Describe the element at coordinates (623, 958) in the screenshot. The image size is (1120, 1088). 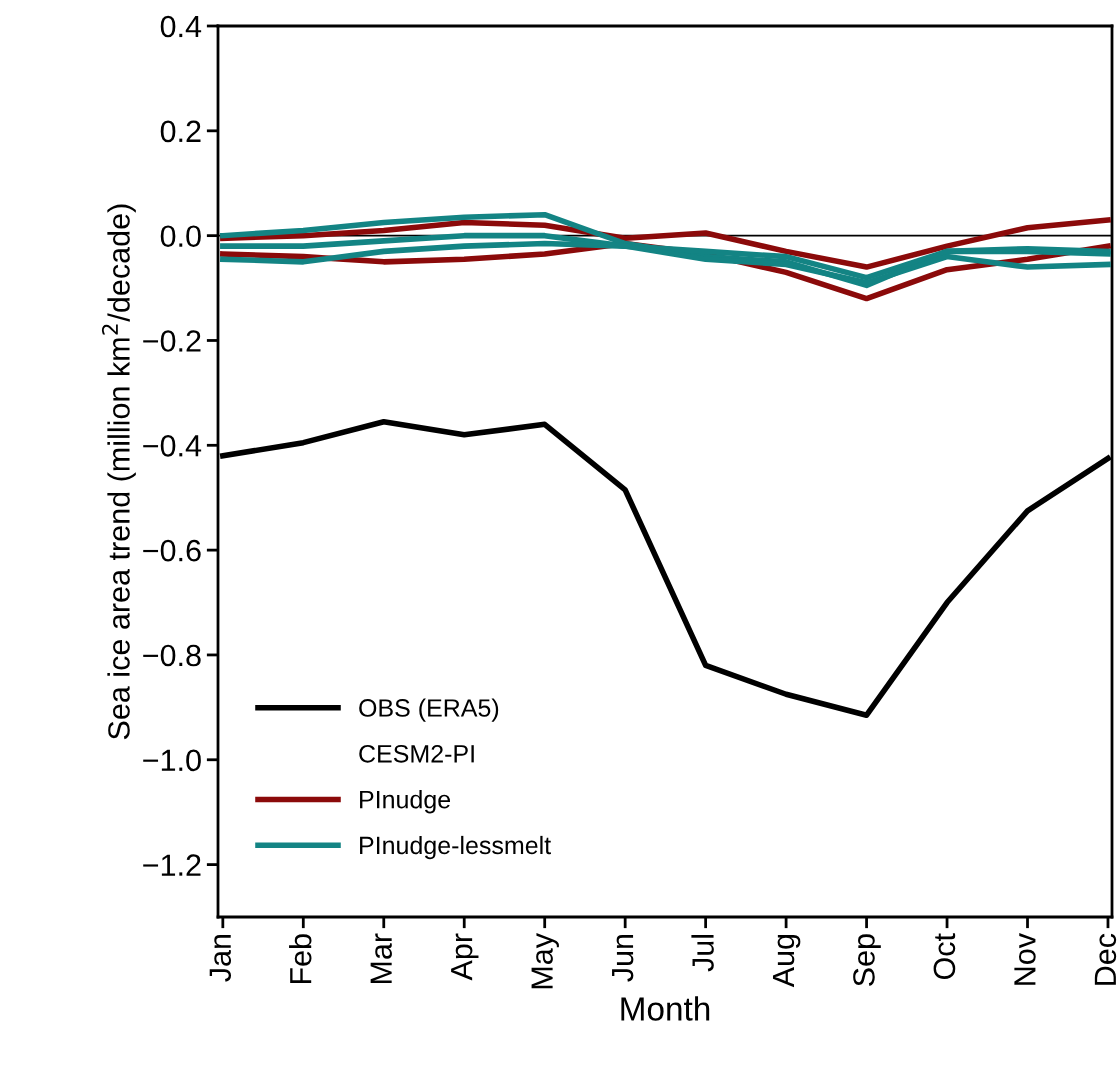
I see `x-tick-label: Jun` at that location.